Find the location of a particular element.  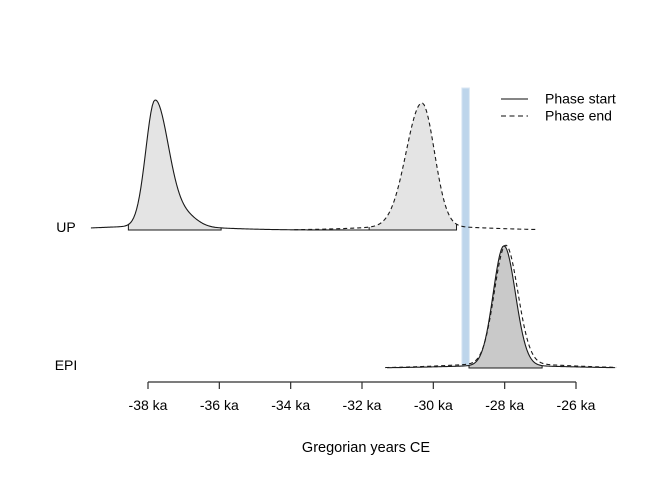

x-axis-tick-label: -28 ka is located at coordinates (504, 405).